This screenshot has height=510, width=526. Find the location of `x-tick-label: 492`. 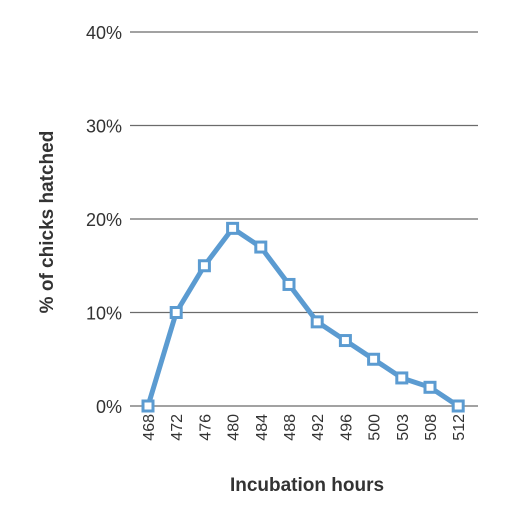

x-tick-label: 492 is located at coordinates (318, 427).